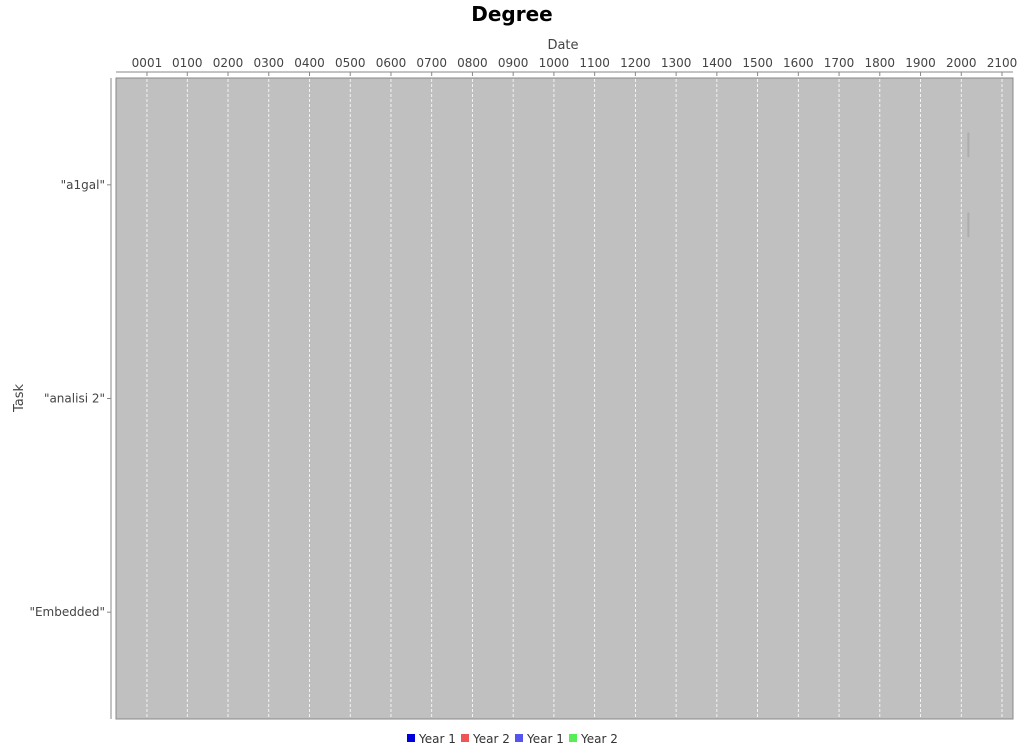 The width and height of the screenshot is (1024, 750). Describe the element at coordinates (635, 63) in the screenshot. I see `x-tick-label: 1200` at that location.